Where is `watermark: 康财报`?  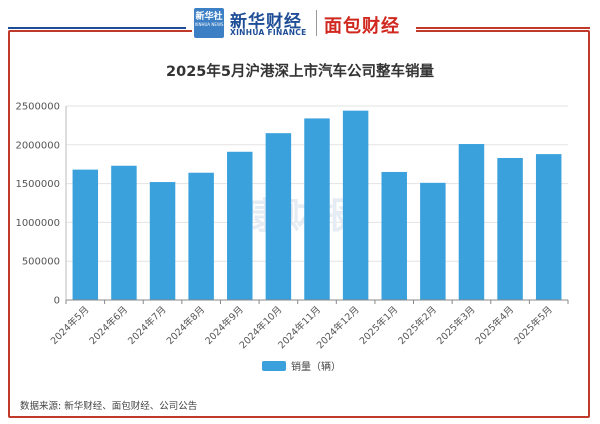 watermark: 康财报 is located at coordinates (300, 216).